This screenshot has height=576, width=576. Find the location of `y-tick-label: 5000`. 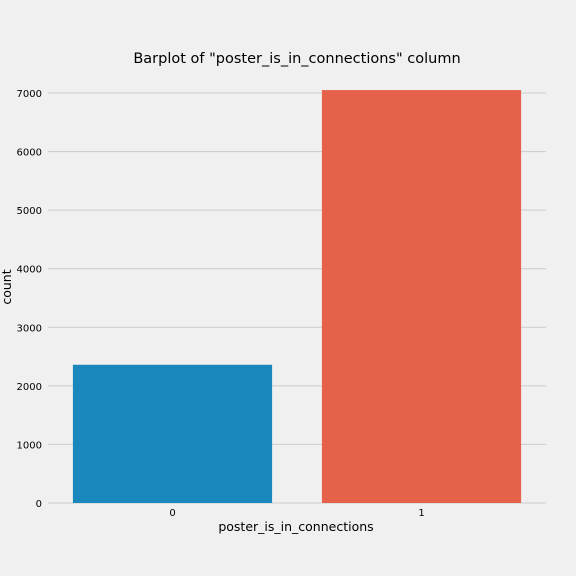

y-tick-label: 5000 is located at coordinates (29, 211).